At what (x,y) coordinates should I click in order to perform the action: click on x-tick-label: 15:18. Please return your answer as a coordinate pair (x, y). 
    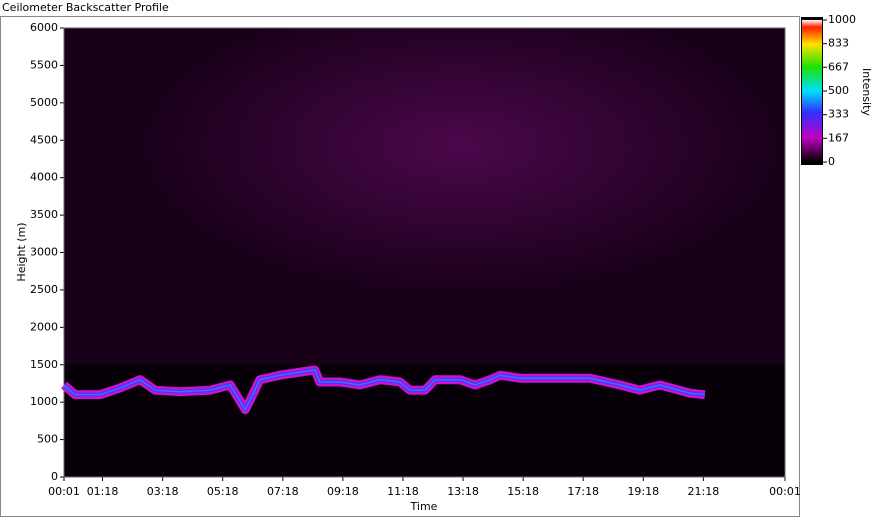
    Looking at the image, I should click on (523, 491).